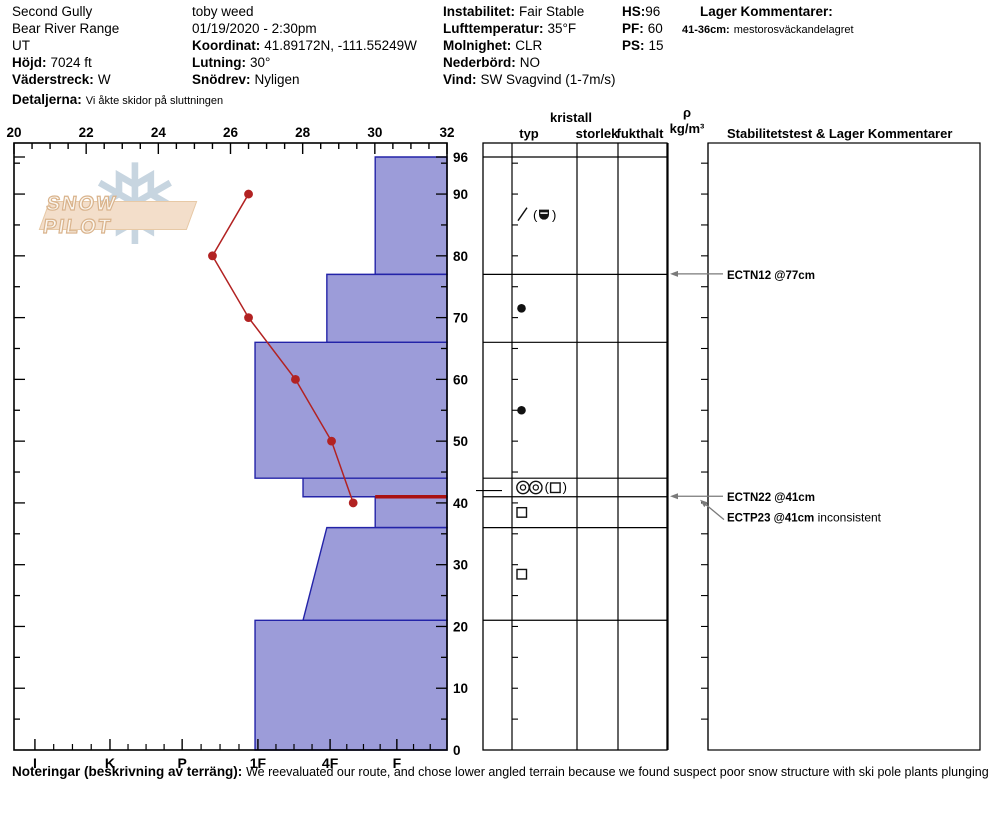  I want to click on hs-label: HS:, so click(634, 11).